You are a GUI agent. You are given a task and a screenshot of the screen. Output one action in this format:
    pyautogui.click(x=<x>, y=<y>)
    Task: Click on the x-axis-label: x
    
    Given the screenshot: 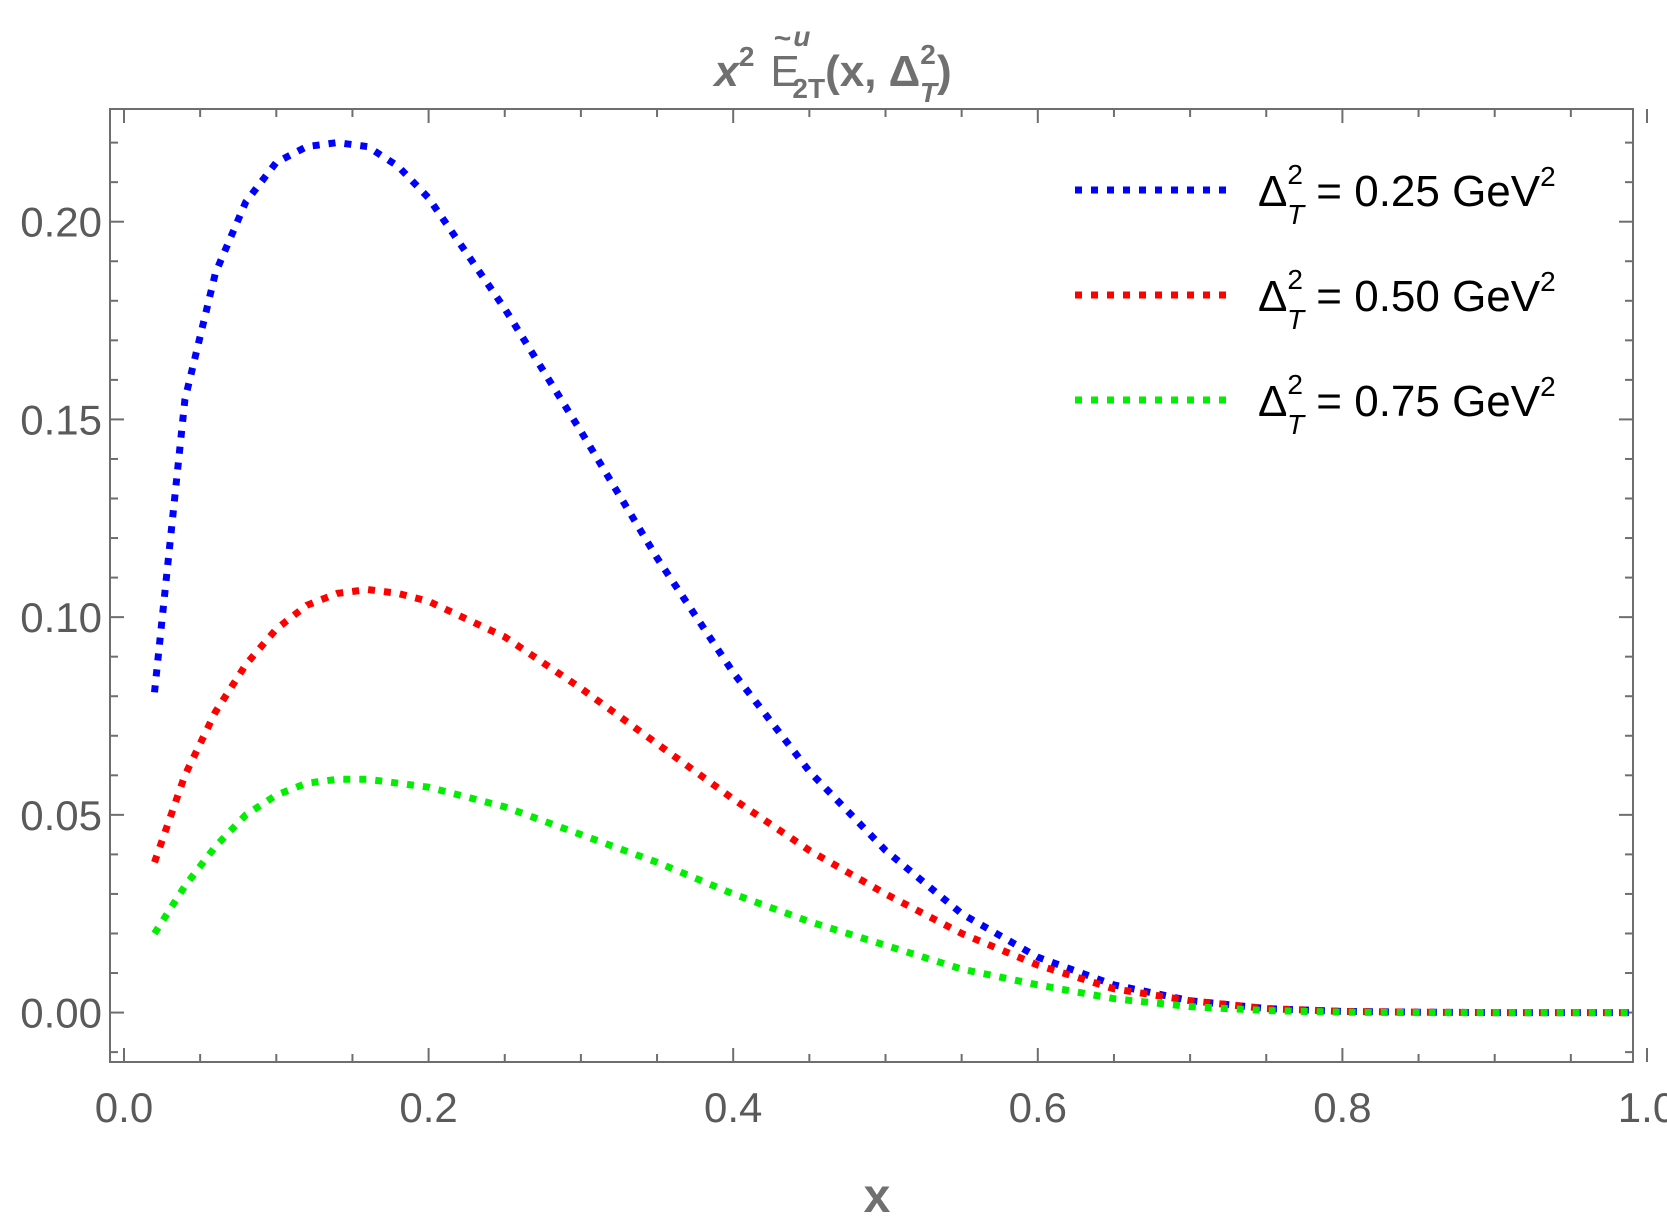 What is the action you would take?
    pyautogui.click(x=877, y=1196)
    